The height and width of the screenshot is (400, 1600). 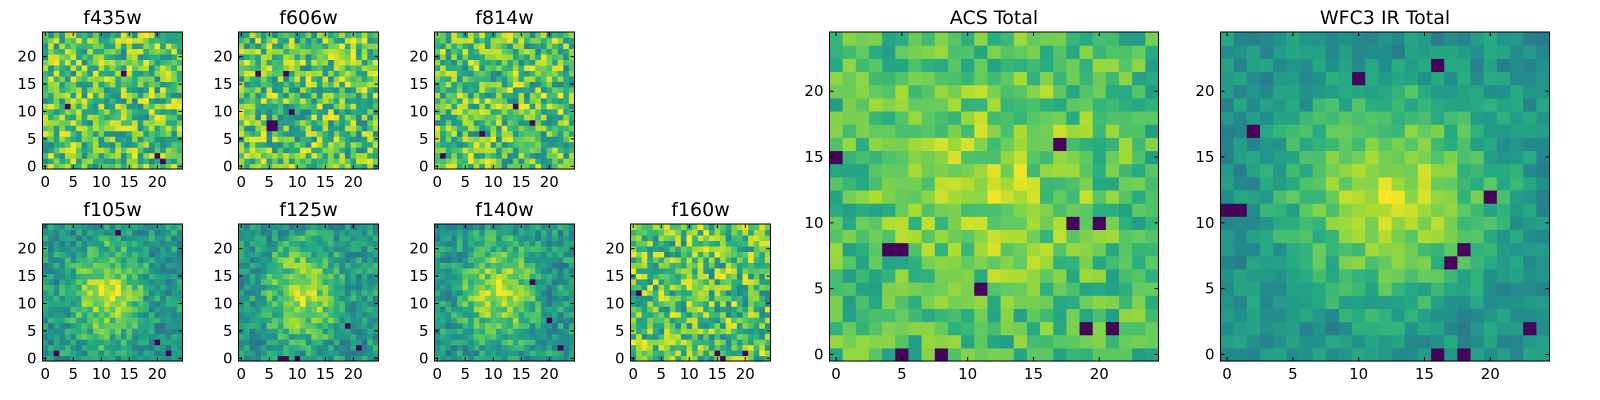 What do you see at coordinates (228, 139) in the screenshot?
I see `y-tick-label: 5` at bounding box center [228, 139].